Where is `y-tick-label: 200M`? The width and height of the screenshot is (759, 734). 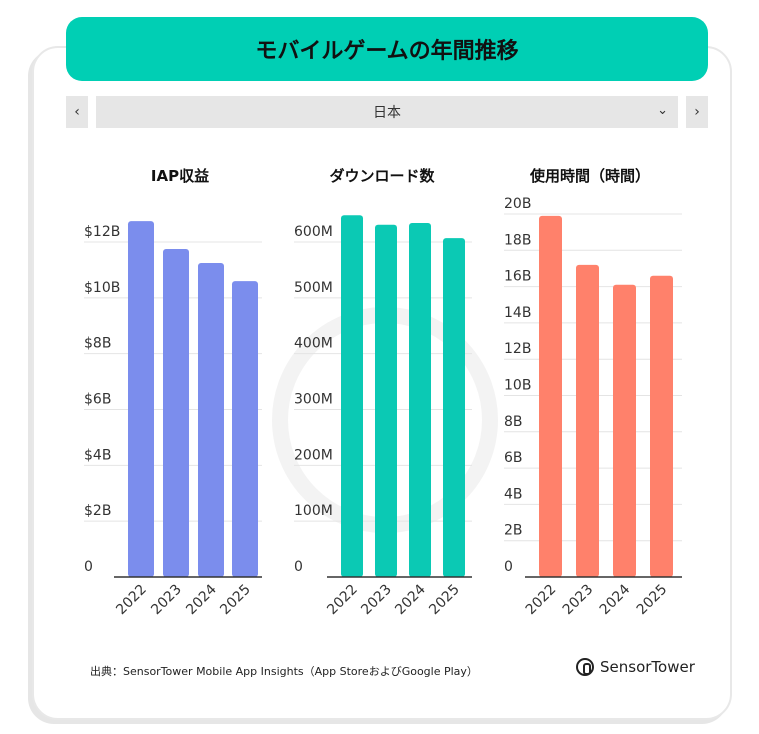
y-tick-label: 200M is located at coordinates (313, 455).